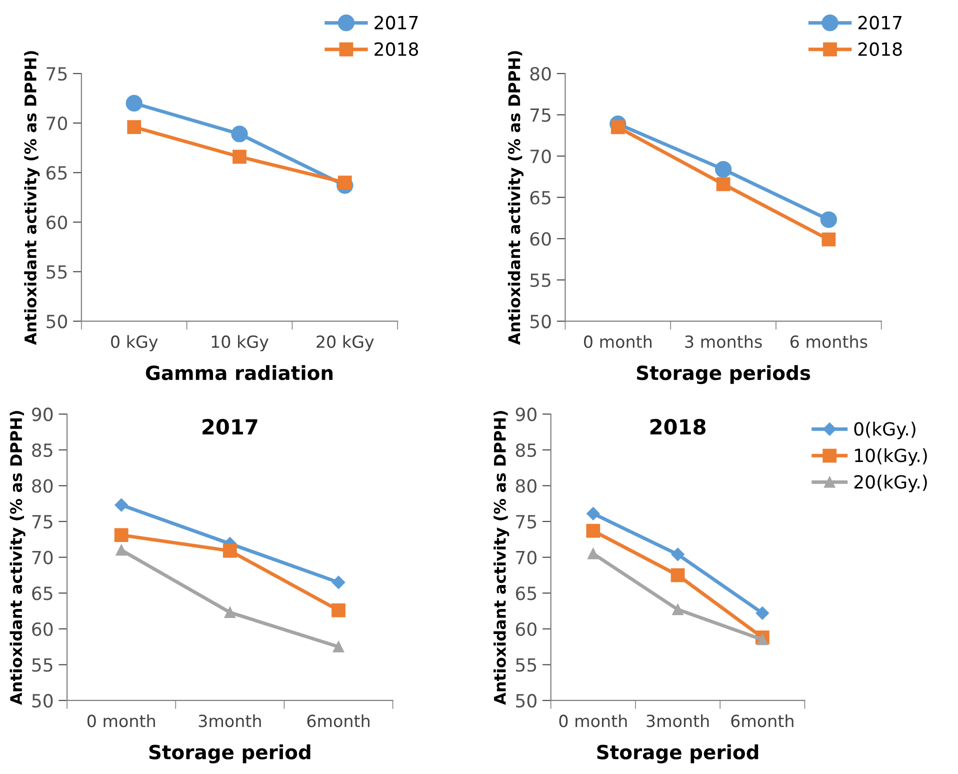 The width and height of the screenshot is (958, 774). Describe the element at coordinates (891, 457) in the screenshot. I see `legend-label: 10(kGy.)` at that location.